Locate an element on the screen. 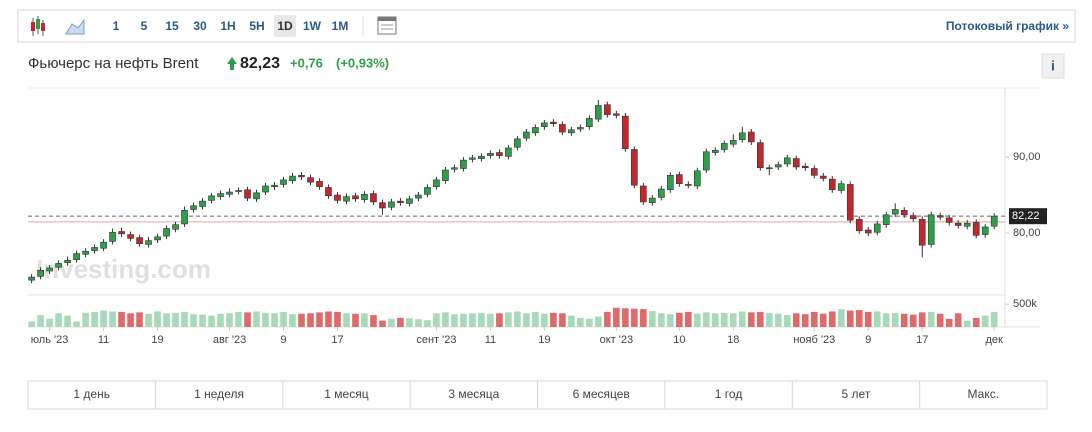 The image size is (1092, 432). table-icon is located at coordinates (387, 25).